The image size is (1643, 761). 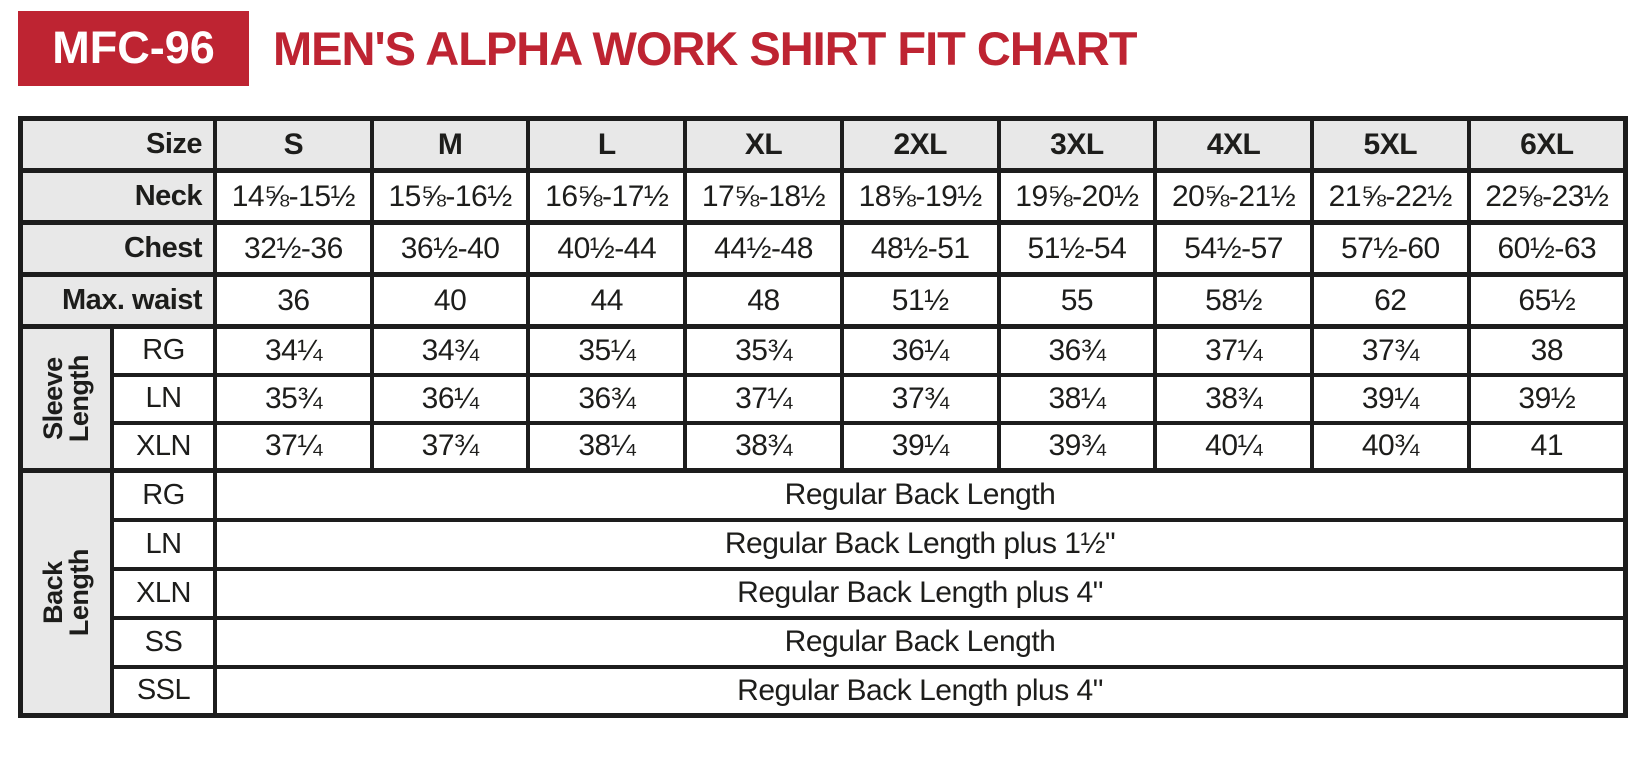 What do you see at coordinates (607, 399) in the screenshot?
I see `sleeve-ln-value: 36¾` at bounding box center [607, 399].